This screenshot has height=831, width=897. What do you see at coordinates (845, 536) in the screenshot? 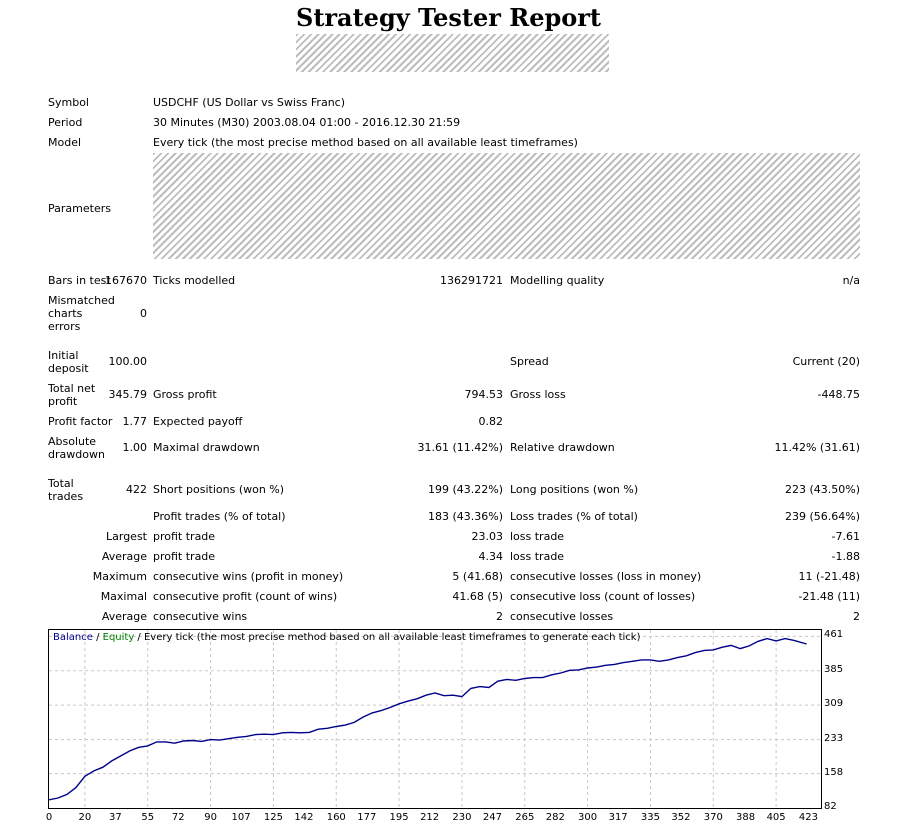
I see `largest-loss-value: -7.61` at bounding box center [845, 536].